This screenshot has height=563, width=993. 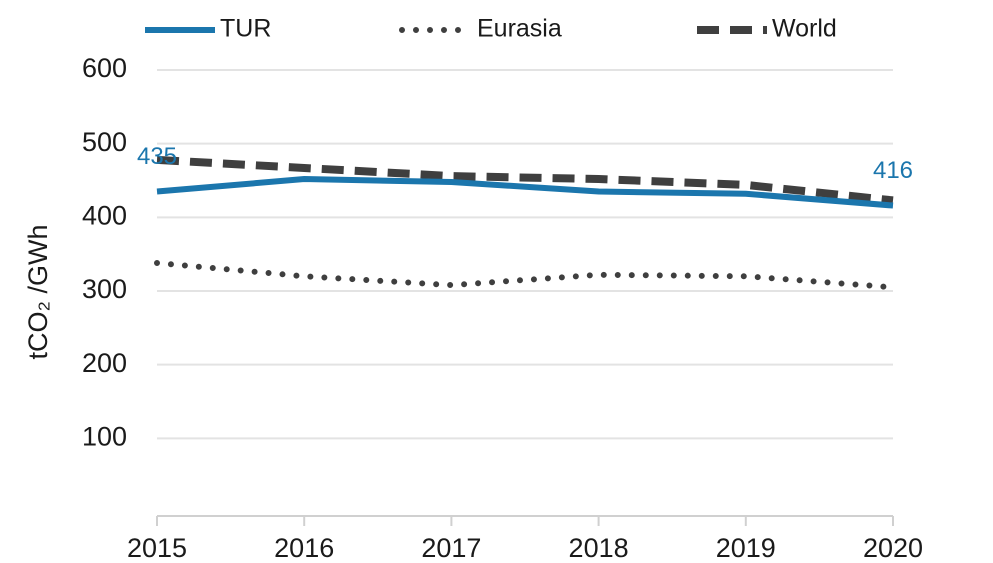 What do you see at coordinates (157, 548) in the screenshot?
I see `x-tick-label: 2015` at bounding box center [157, 548].